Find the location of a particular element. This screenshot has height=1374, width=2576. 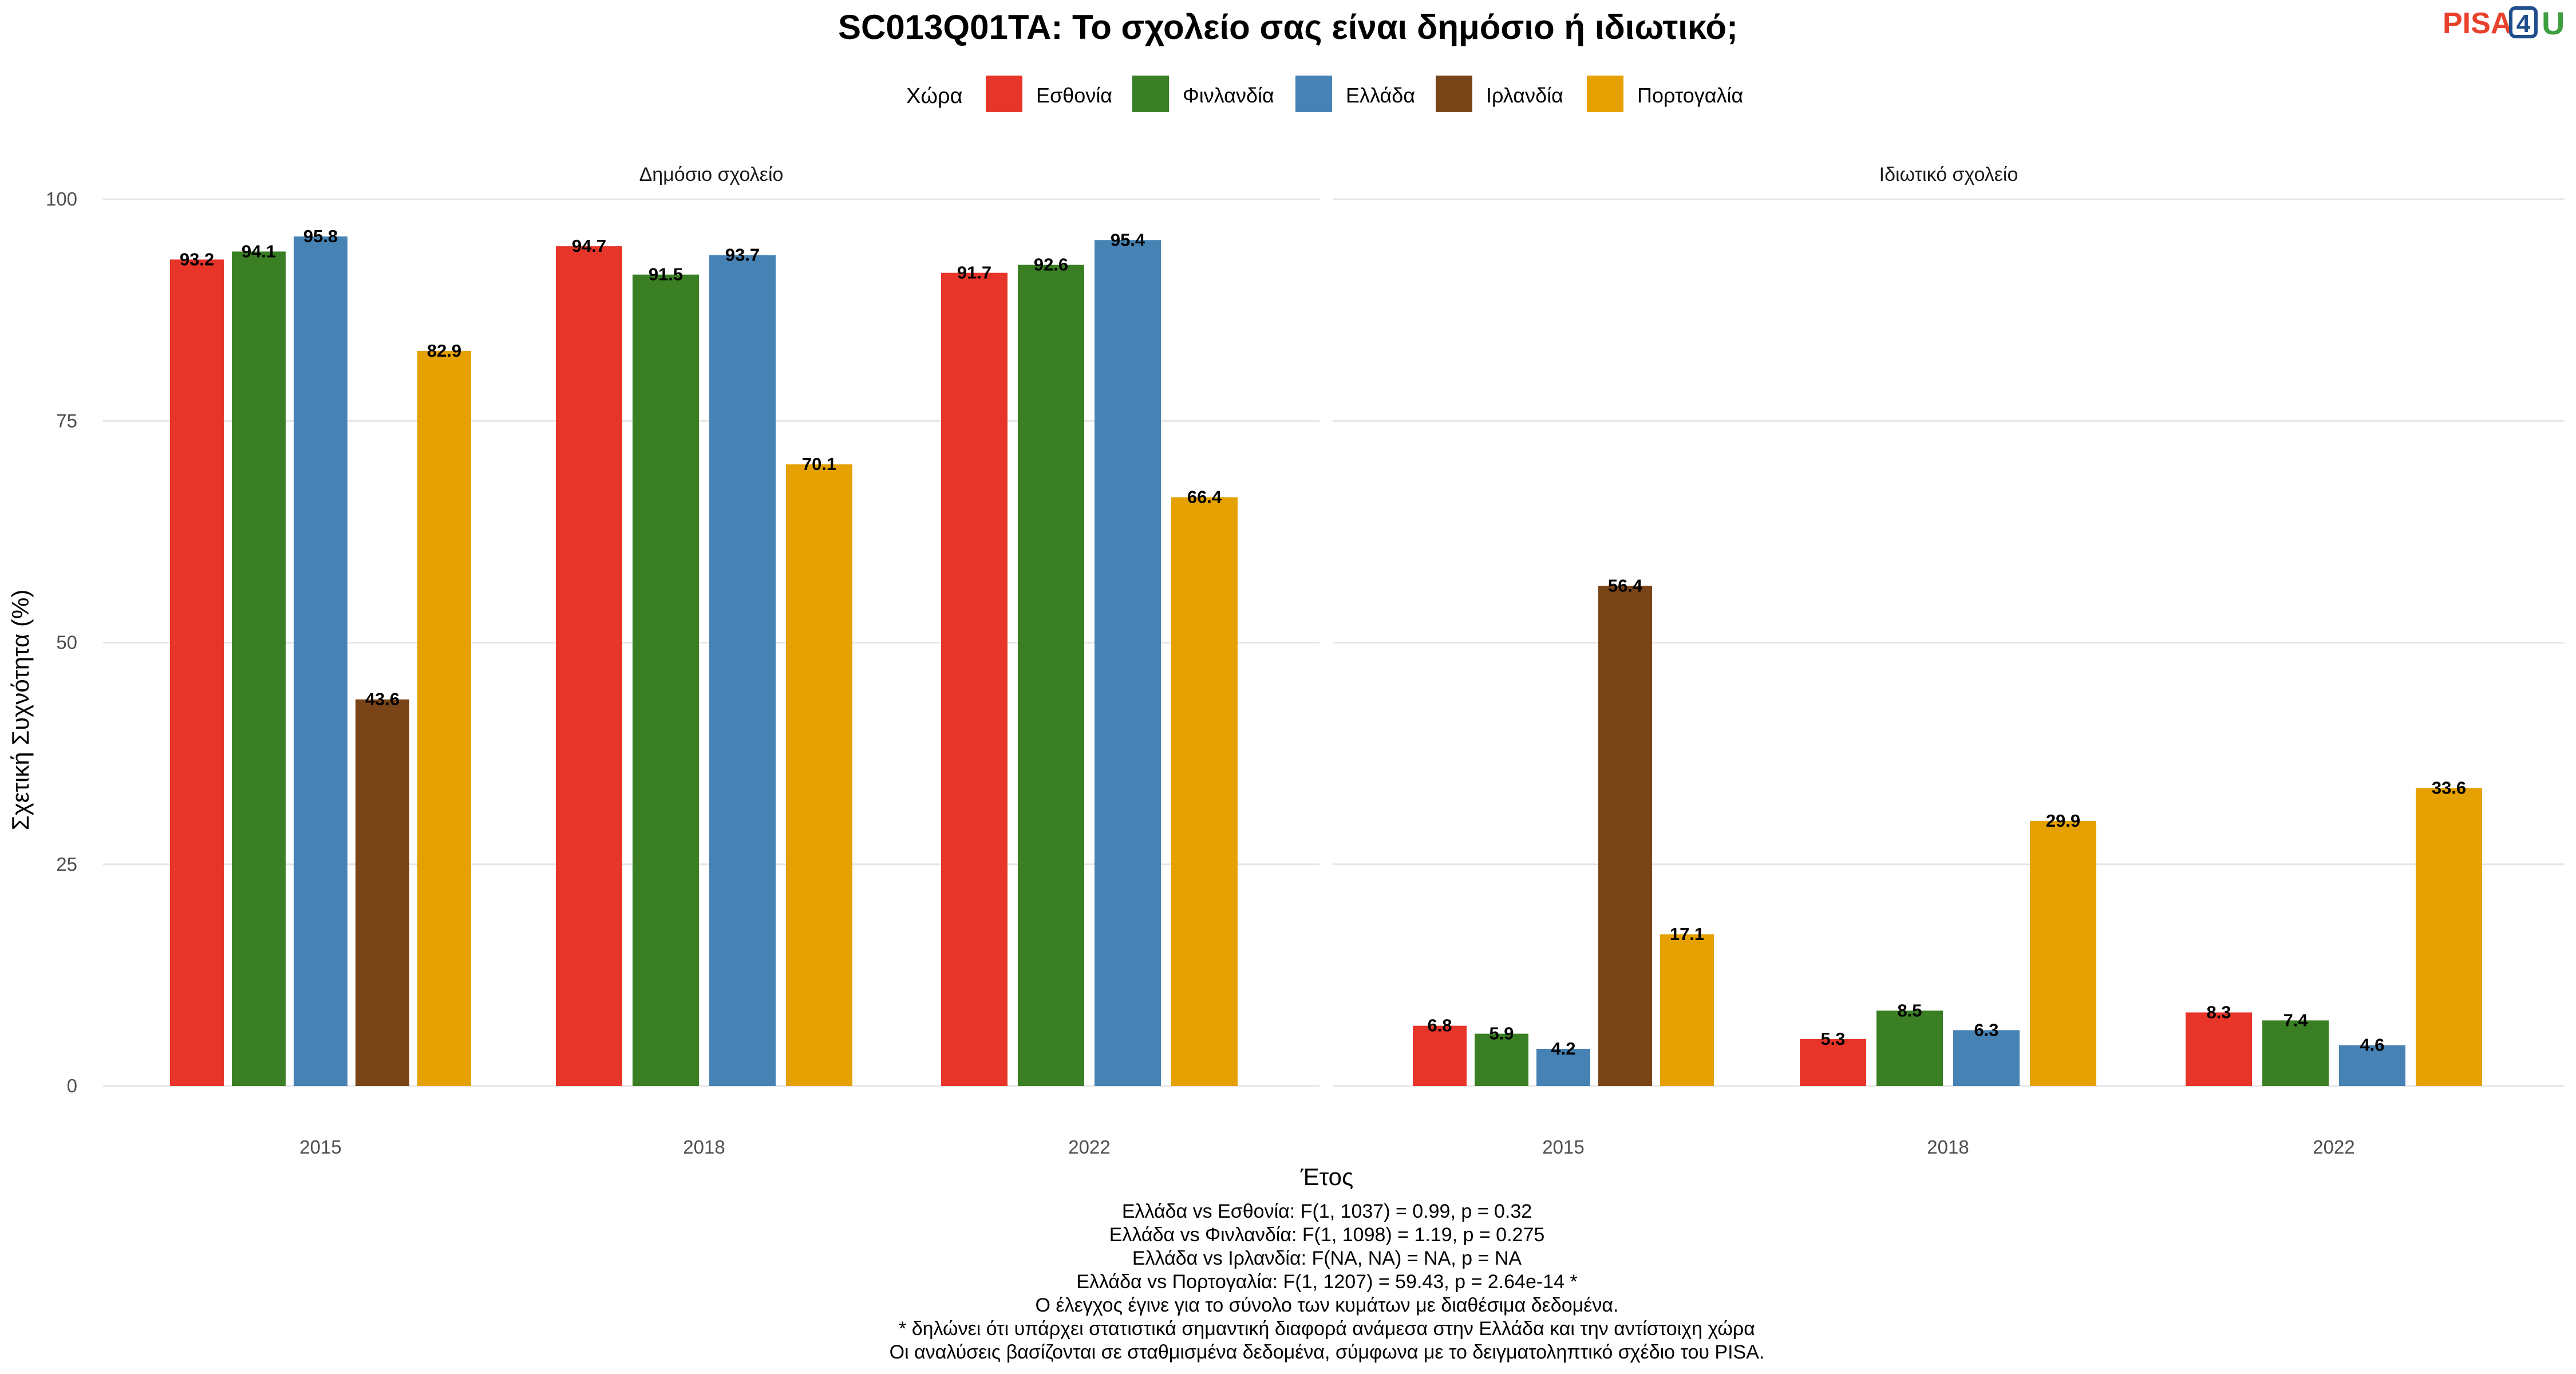

legend-label: Ελλάδα is located at coordinates (1380, 95).